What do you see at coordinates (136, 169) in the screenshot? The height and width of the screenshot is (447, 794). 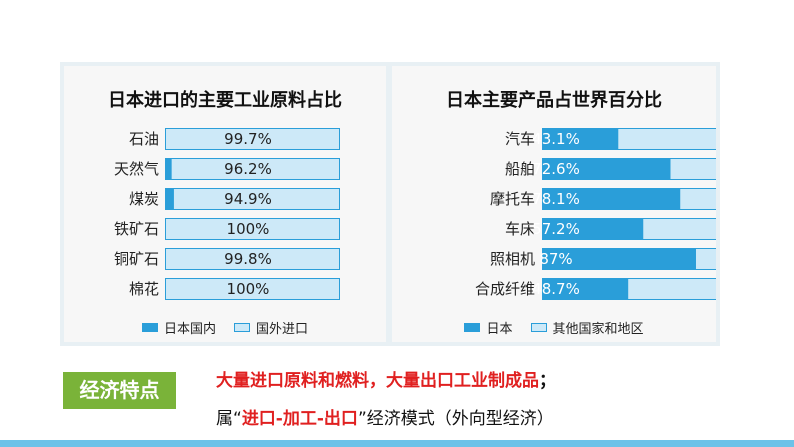 I see `category-label: 天然气` at bounding box center [136, 169].